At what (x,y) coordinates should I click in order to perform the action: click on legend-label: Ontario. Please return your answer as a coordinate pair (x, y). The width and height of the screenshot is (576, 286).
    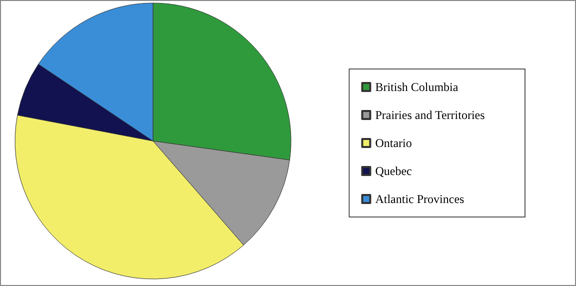
    Looking at the image, I should click on (393, 143).